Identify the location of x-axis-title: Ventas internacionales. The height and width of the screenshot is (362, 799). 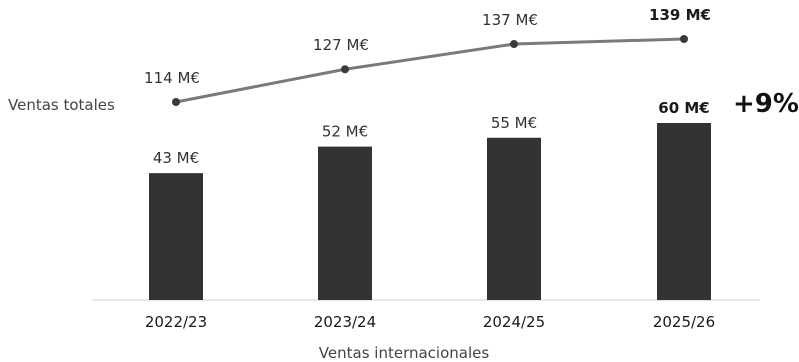
(404, 353).